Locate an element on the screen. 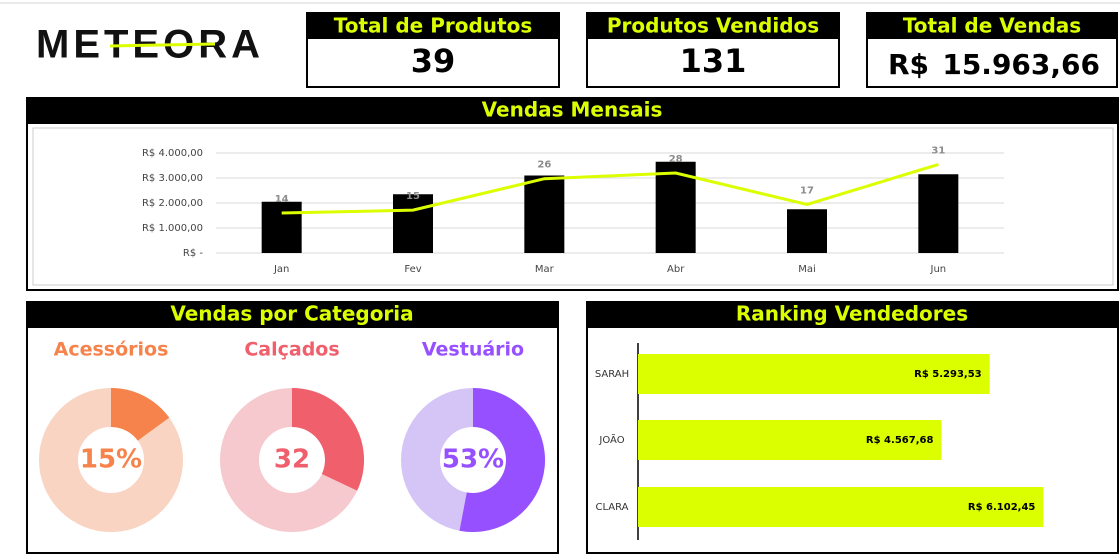 This screenshot has width=1120, height=559. kpi: Produtos Vendidos 131 is located at coordinates (713, 50).